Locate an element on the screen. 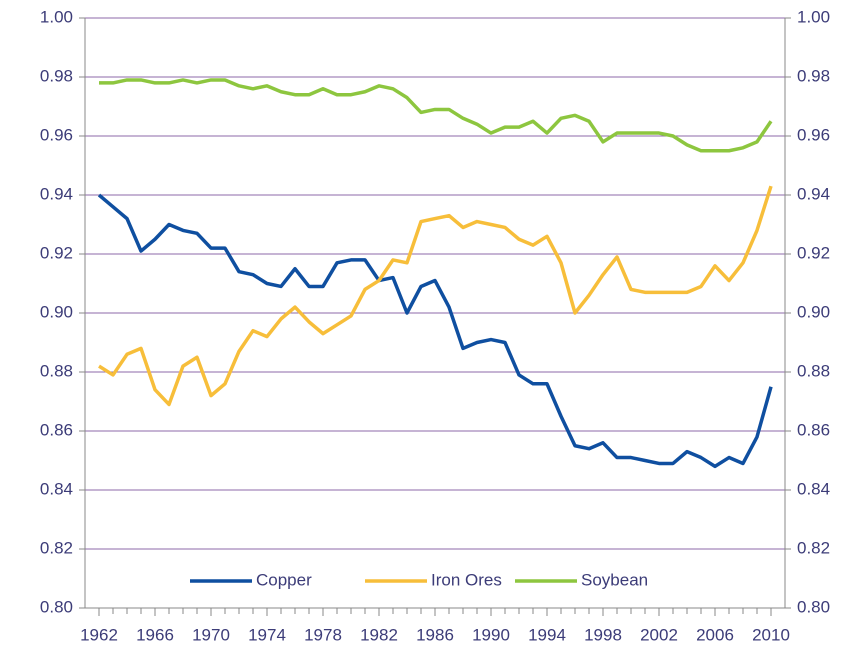 This screenshot has width=861, height=651. y2-tick-label: 1.00 is located at coordinates (813, 16).